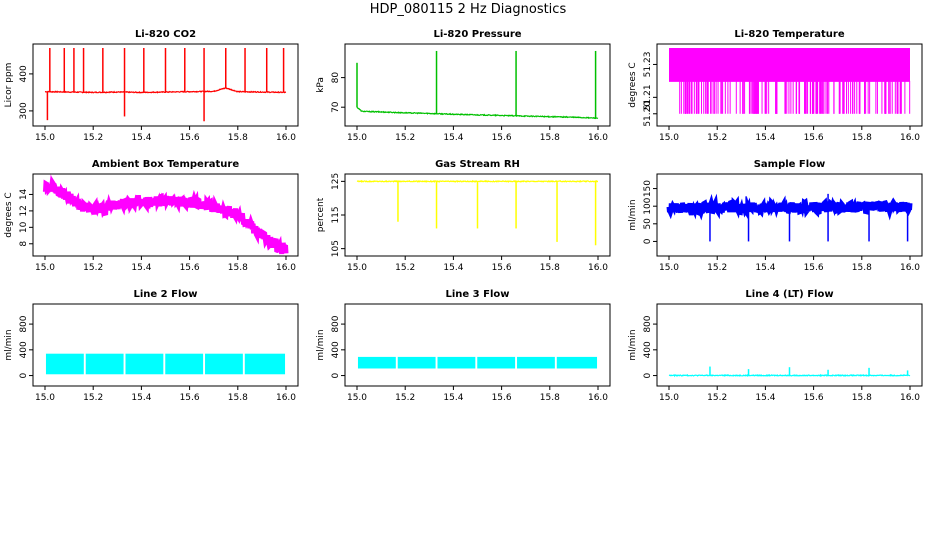  Describe the element at coordinates (24, 194) in the screenshot. I see `y-tick-label: 14` at that location.